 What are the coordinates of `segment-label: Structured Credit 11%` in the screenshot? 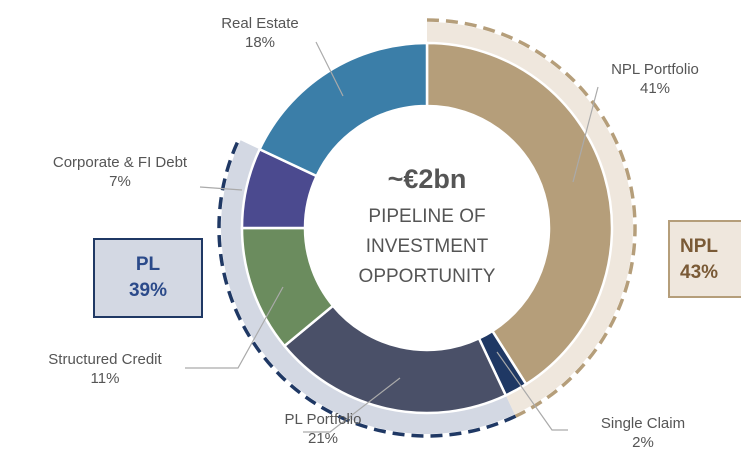 It's located at (105, 369).